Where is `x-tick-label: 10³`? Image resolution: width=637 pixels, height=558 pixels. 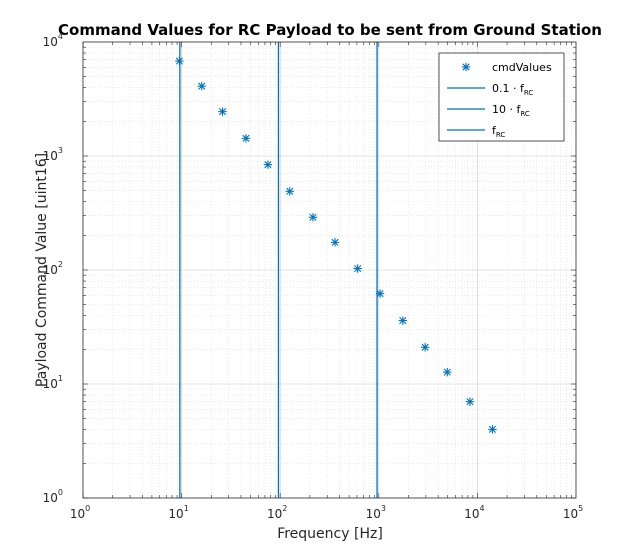 x-tick-label: 10³ is located at coordinates (376, 512).